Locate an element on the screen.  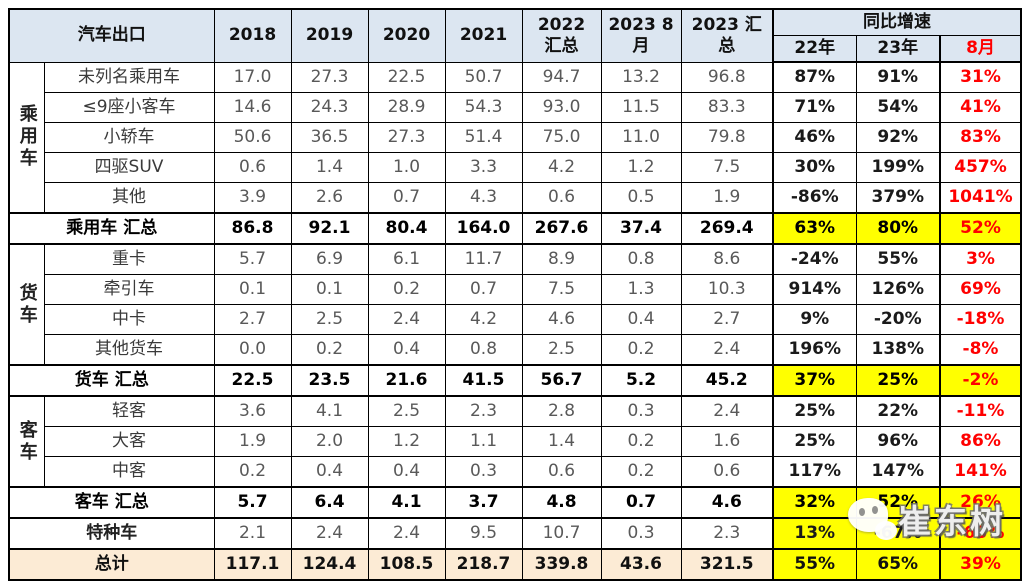
table-row: 其他 3.9 2.6 0.7 4.3 0.6 0.5 1.9 -86% 379% 1041% is located at coordinates (515, 198).